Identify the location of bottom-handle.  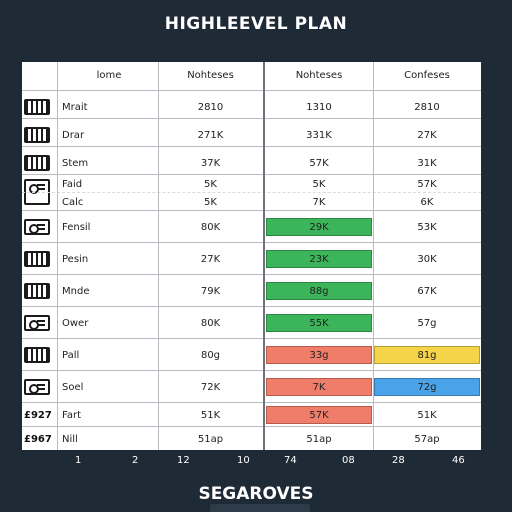
(260, 508).